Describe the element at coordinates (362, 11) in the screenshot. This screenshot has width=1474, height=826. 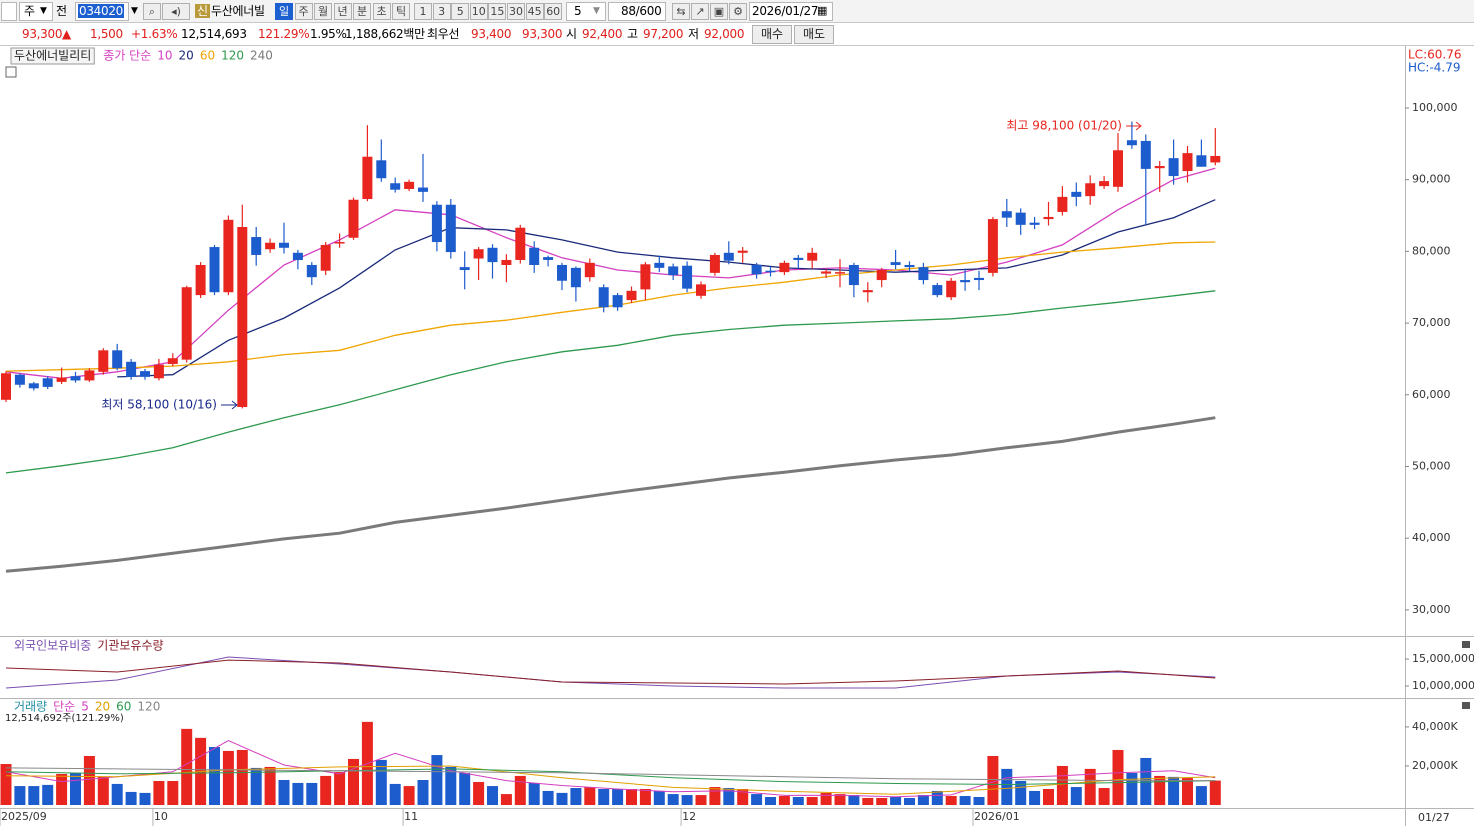
I see `toolbar-button: 분` at that location.